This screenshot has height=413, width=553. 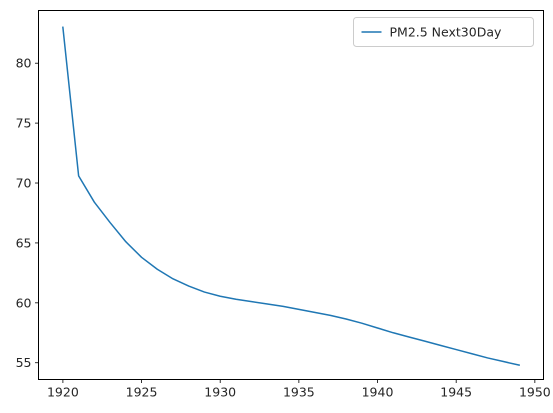 I want to click on y-tick-label: 80, so click(x=24, y=63).